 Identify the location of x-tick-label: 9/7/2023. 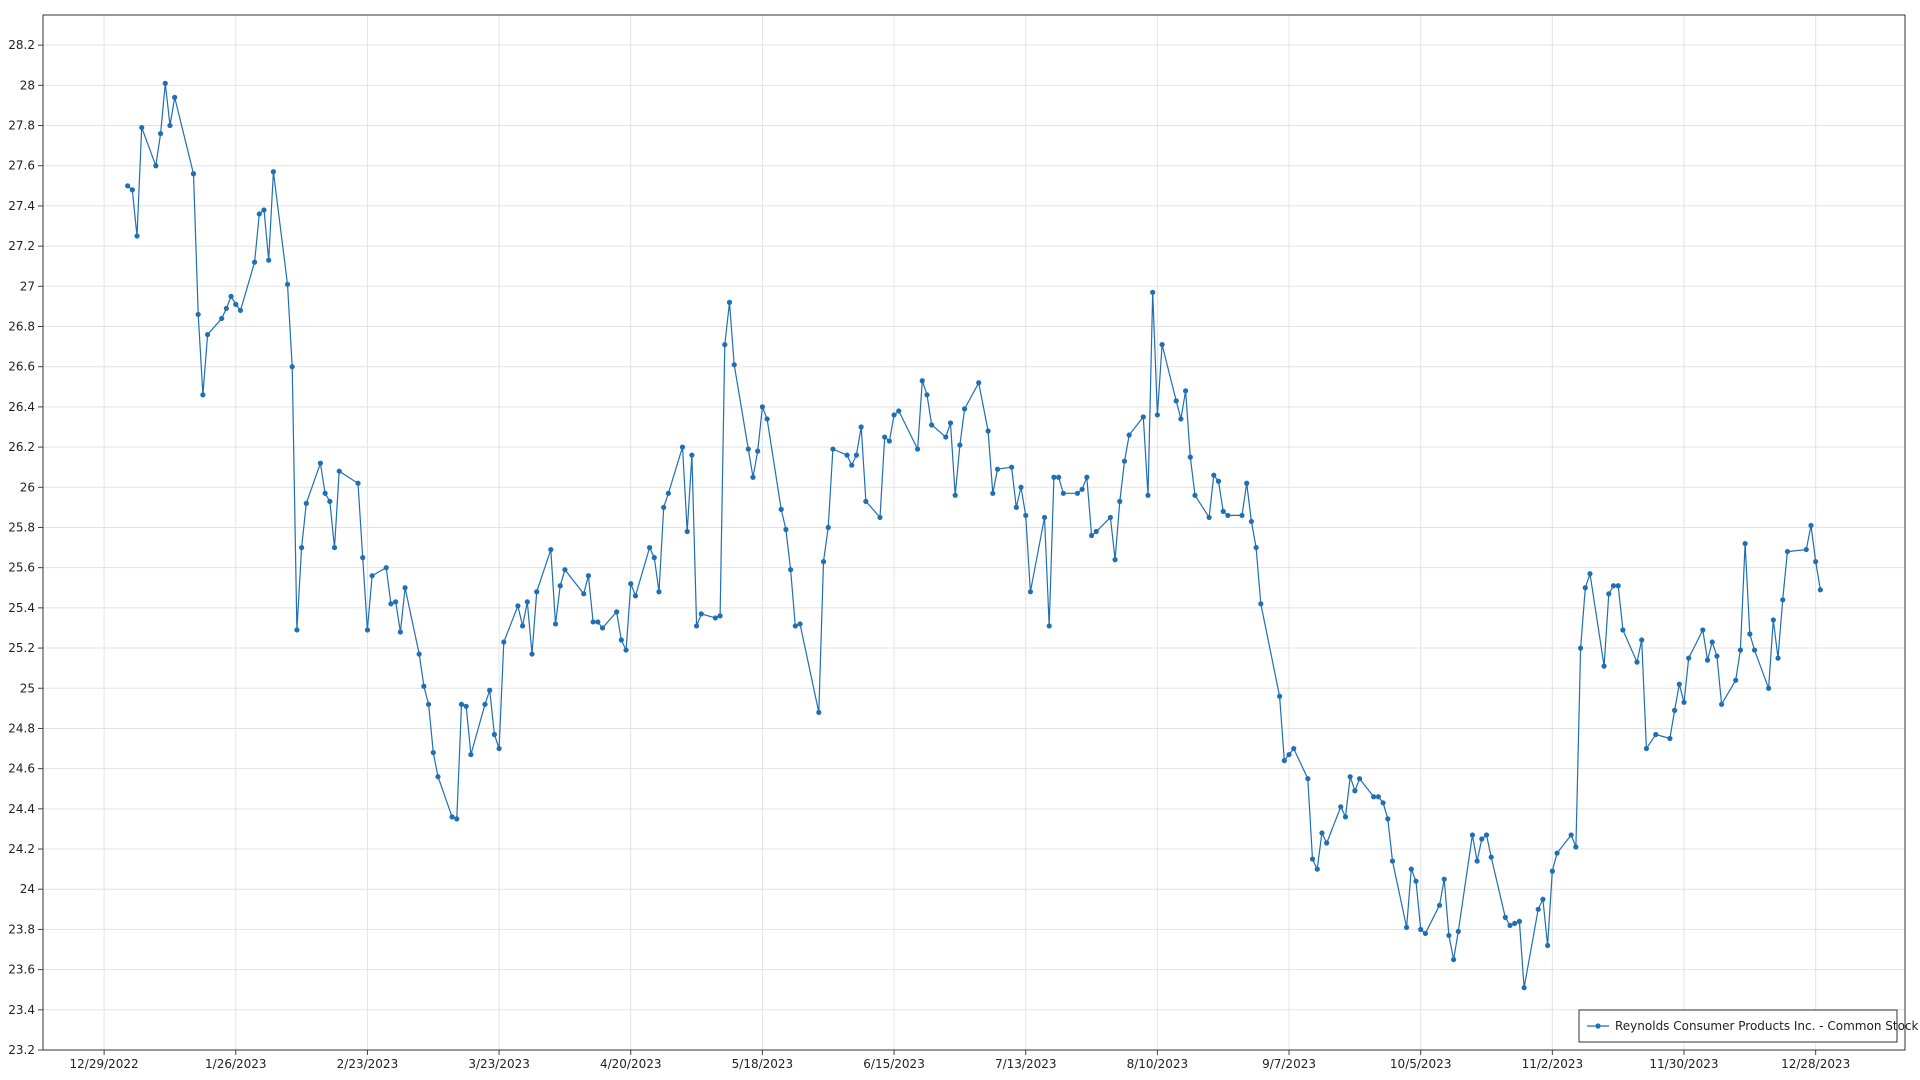
(1289, 1064).